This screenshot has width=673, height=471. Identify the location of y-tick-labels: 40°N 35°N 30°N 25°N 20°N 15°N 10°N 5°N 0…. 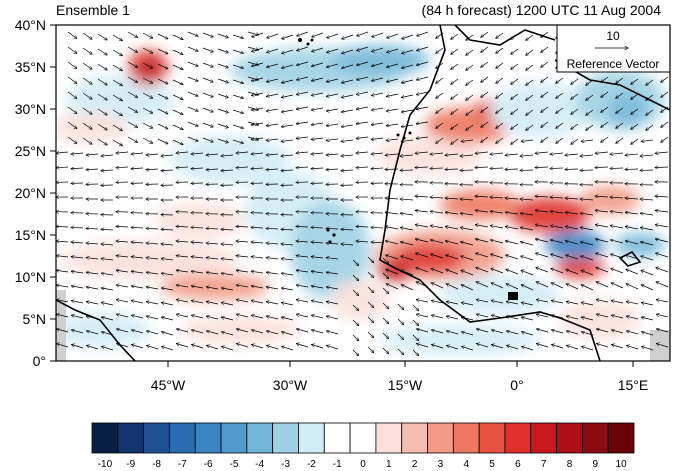
(30, 193).